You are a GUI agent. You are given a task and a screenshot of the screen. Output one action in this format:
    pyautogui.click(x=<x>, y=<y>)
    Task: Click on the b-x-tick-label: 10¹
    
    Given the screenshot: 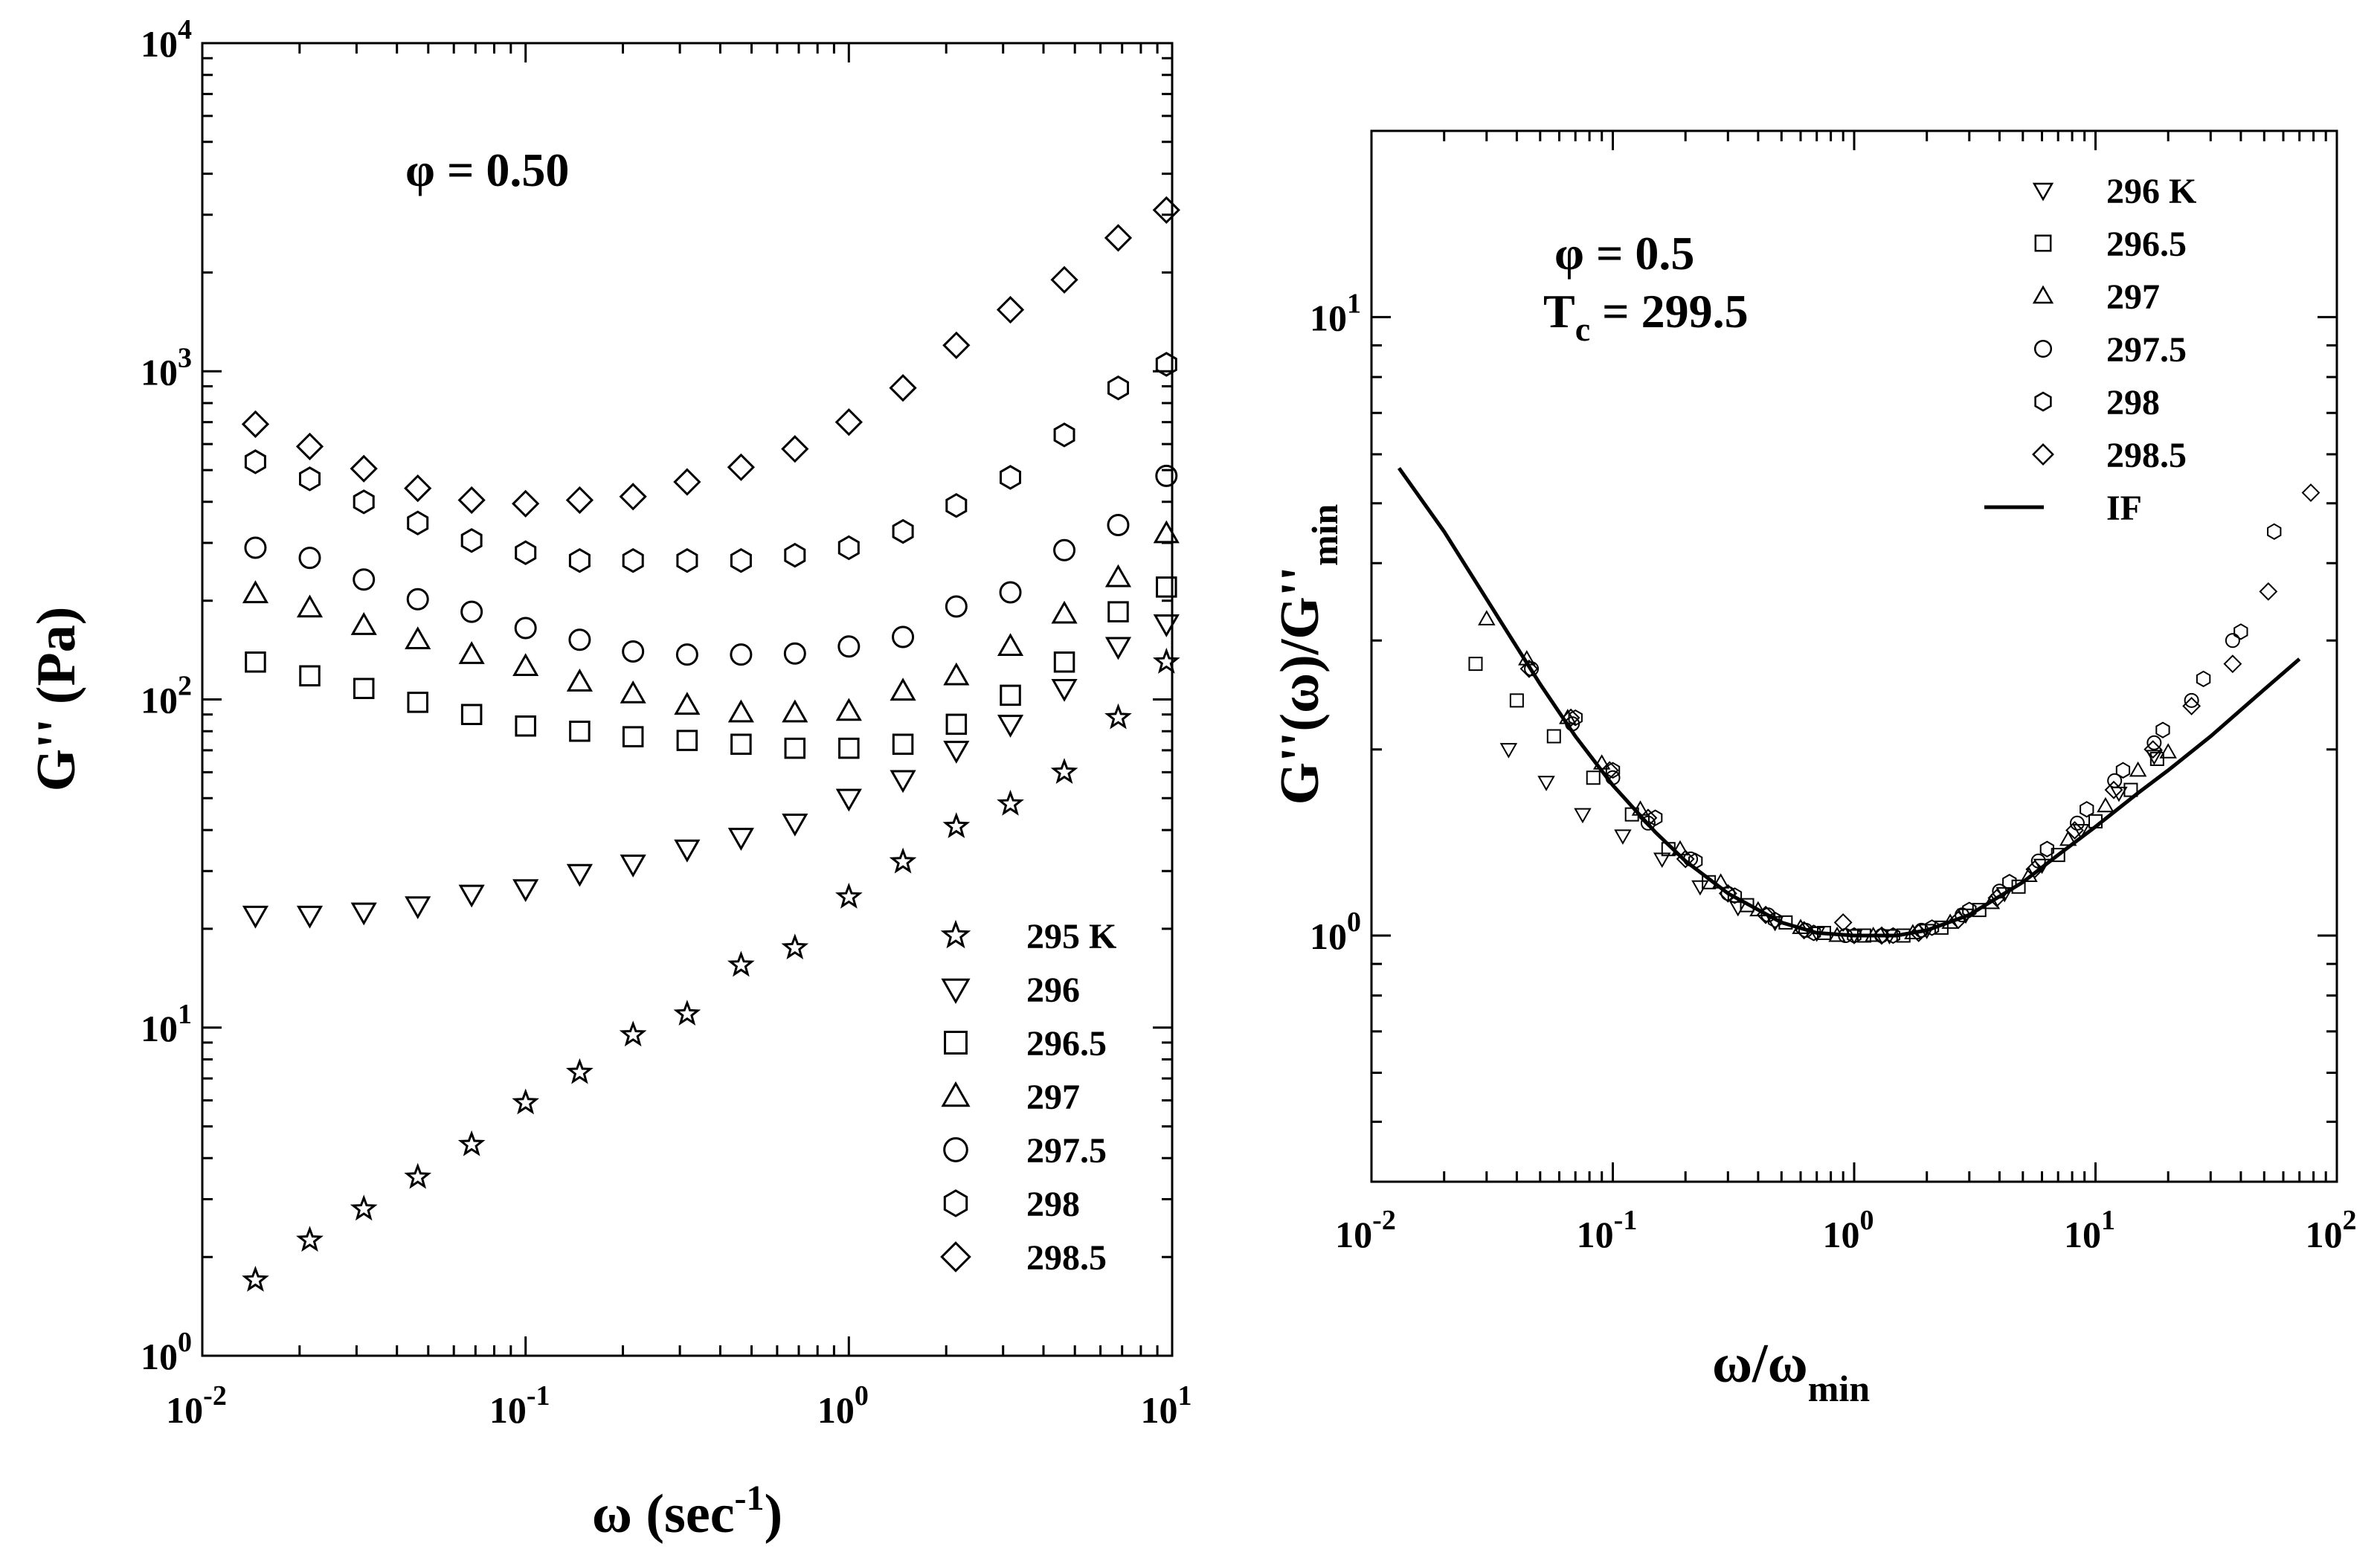 What is the action you would take?
    pyautogui.click(x=2089, y=1230)
    